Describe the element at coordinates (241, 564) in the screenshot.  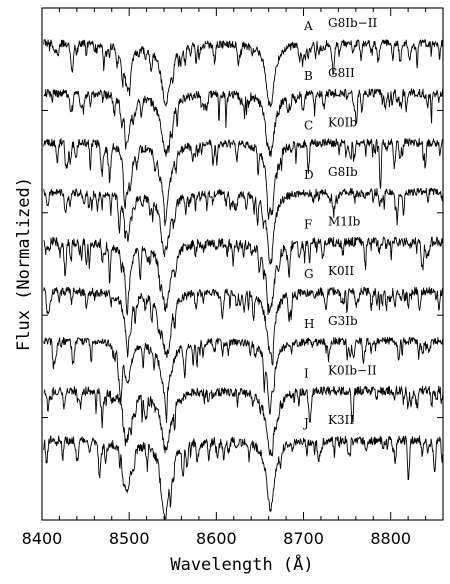
I see `x-axis-label: Wavelength (Å)` at that location.